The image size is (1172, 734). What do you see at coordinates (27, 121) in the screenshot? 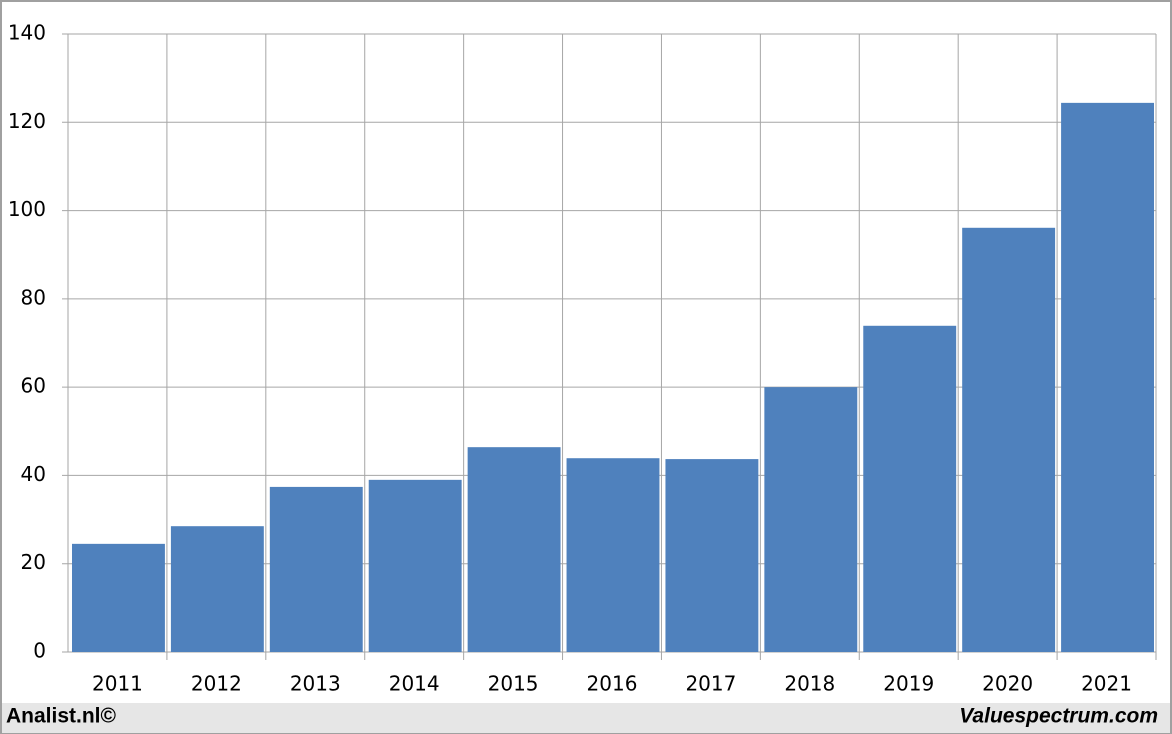
I see `y-tick-label: 120` at bounding box center [27, 121].